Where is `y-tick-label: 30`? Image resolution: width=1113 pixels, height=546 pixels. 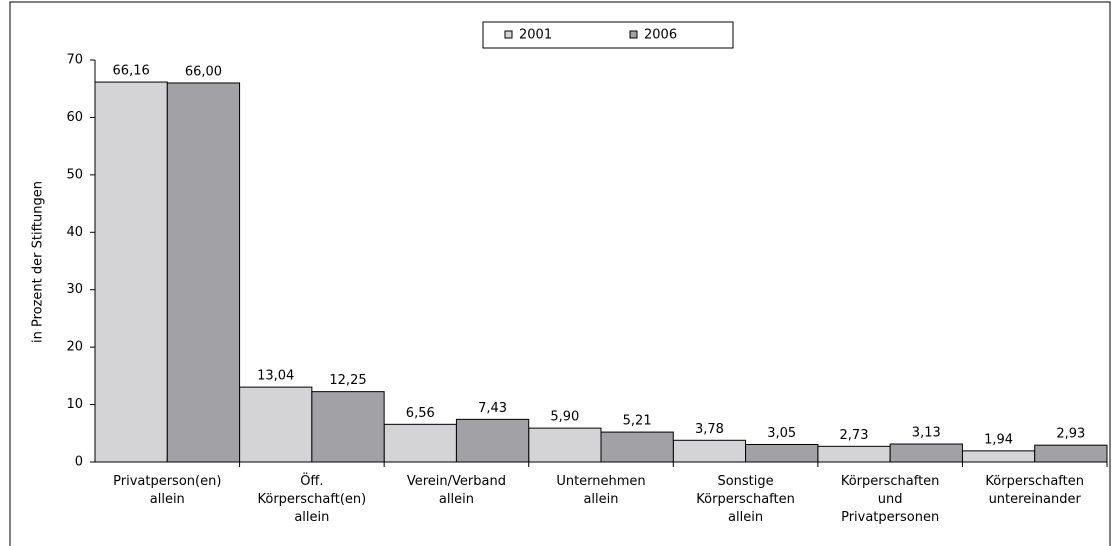 y-tick-label: 30 is located at coordinates (74, 289).